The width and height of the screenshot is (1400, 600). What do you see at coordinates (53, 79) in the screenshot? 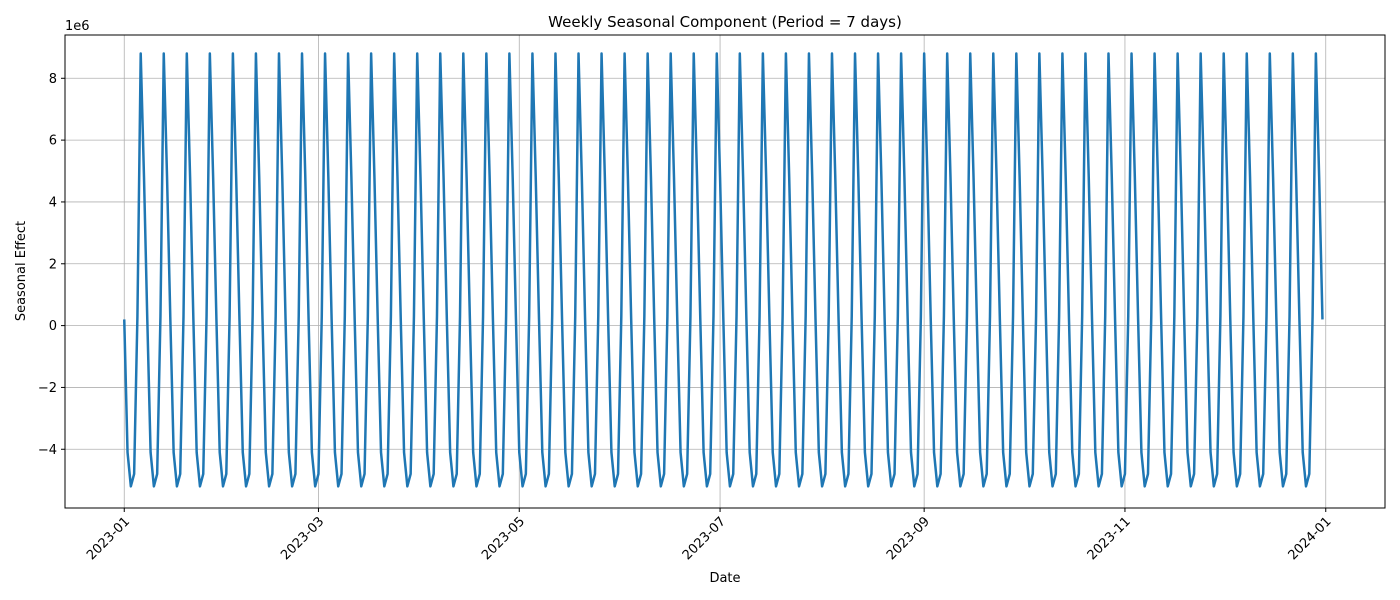
I see `y-tick-label: 8` at bounding box center [53, 79].